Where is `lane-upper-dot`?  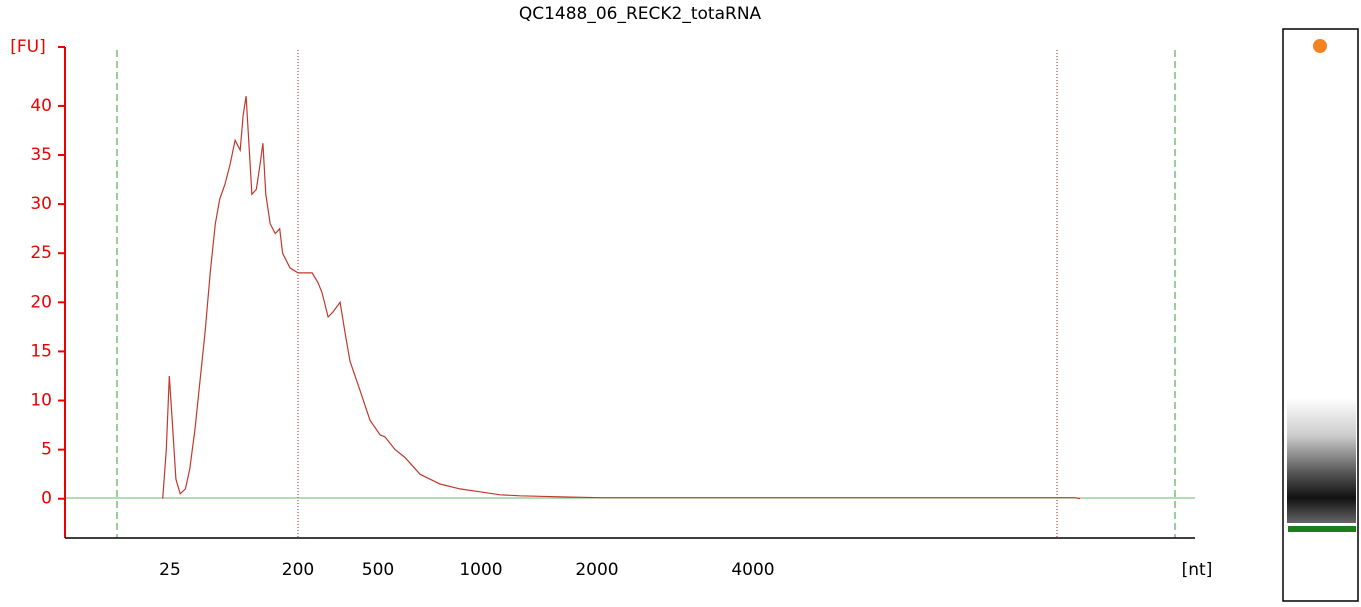 lane-upper-dot is located at coordinates (1320, 46).